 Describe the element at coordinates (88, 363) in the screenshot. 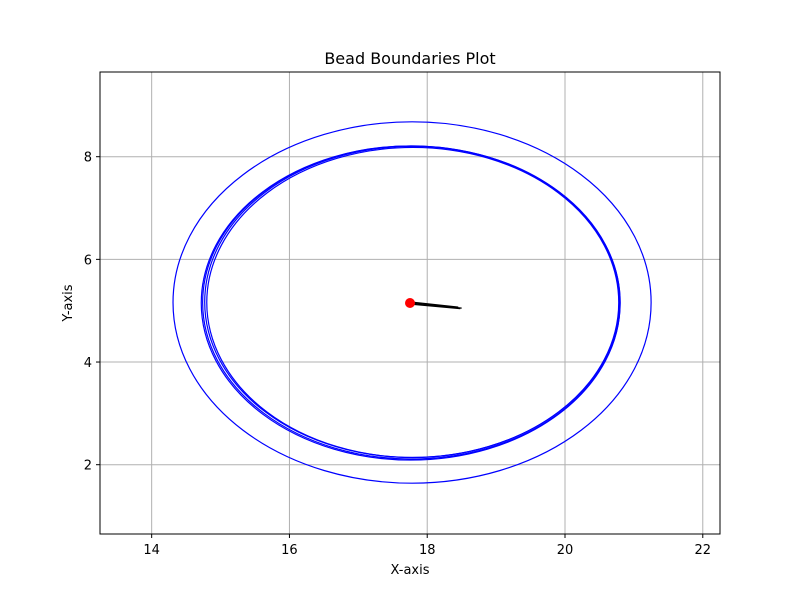

I see `y-tick-label: 4` at that location.